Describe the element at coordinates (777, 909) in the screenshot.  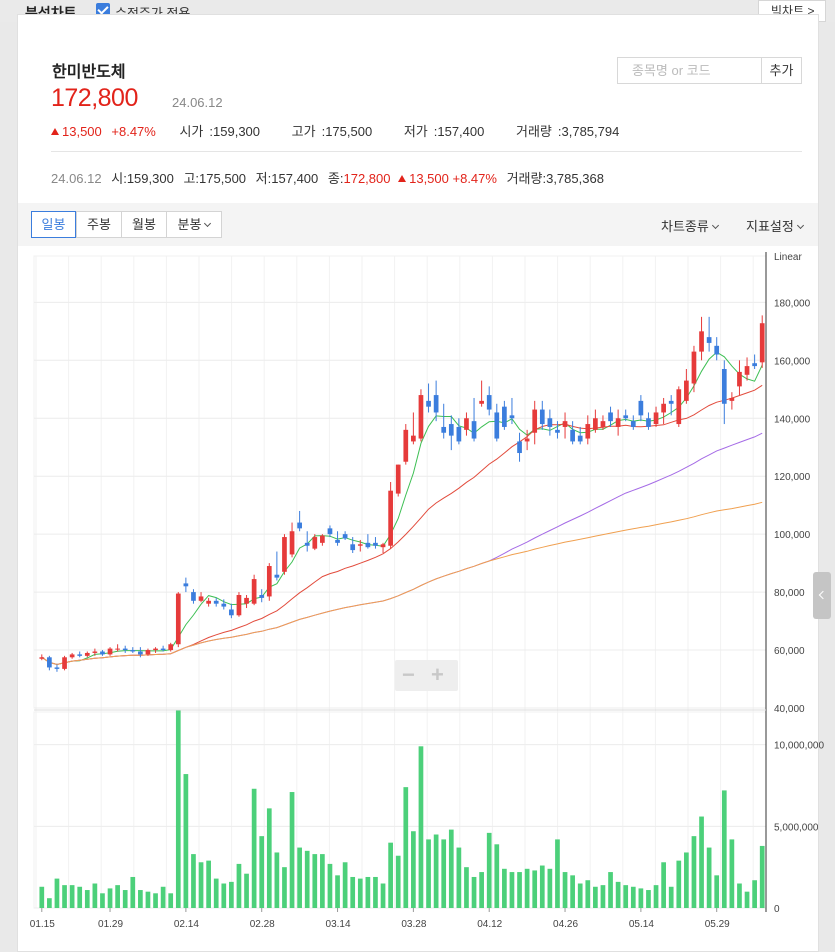
I see `volume-tick-label: 0` at that location.